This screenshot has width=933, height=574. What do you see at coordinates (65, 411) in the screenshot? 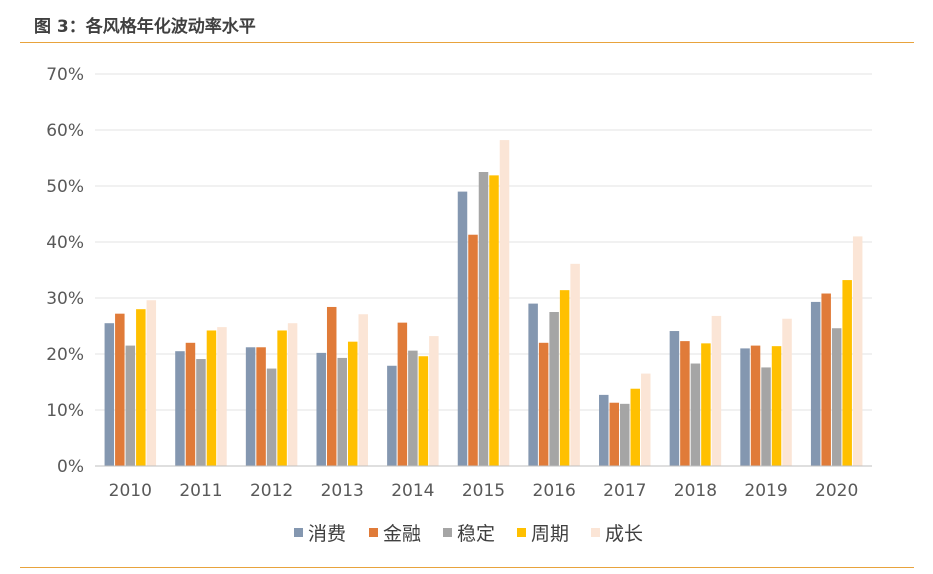
I see `y-tick-label: 10%` at bounding box center [65, 411].